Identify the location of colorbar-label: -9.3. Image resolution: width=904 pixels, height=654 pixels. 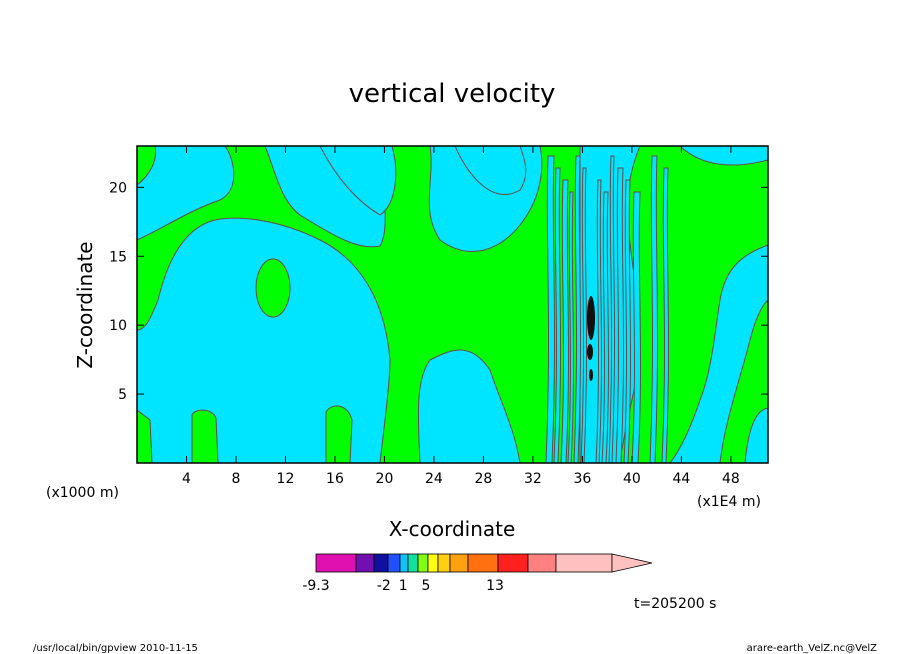
(315, 586).